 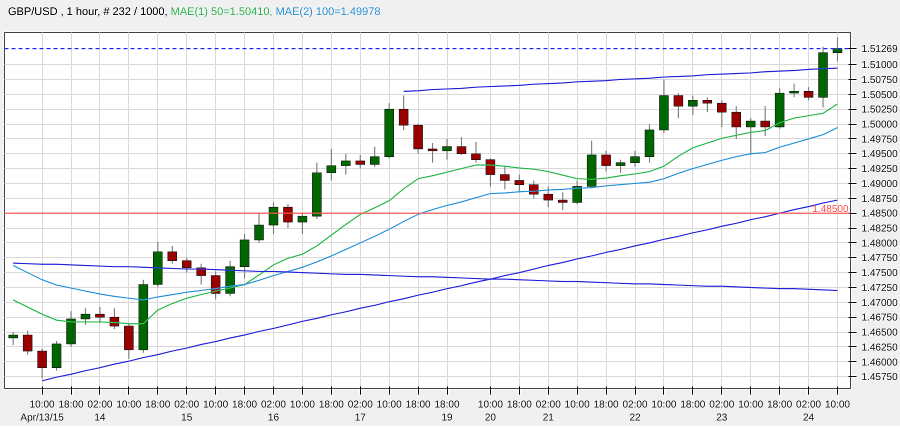 What do you see at coordinates (635, 412) in the screenshot?
I see `x-tick-label: 02:00 22` at bounding box center [635, 412].